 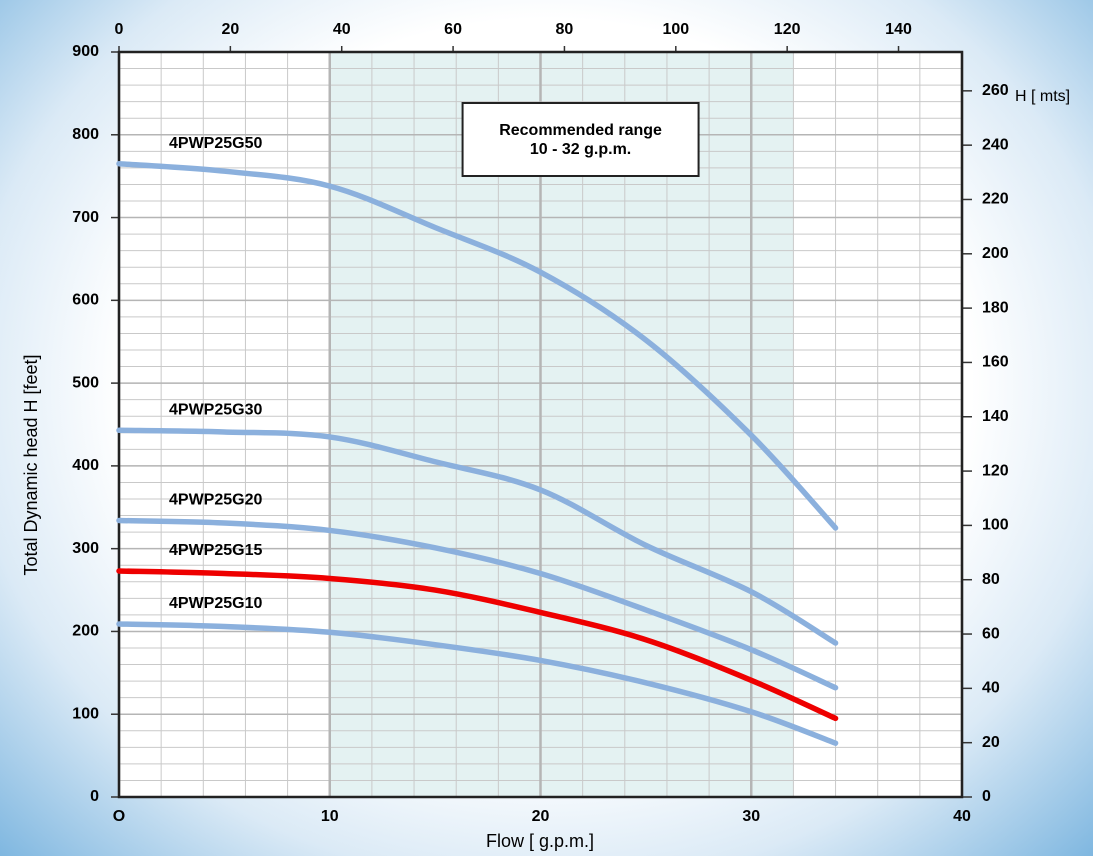 What do you see at coordinates (453, 29) in the screenshot?
I see `x2-tick-label: 60` at bounding box center [453, 29].